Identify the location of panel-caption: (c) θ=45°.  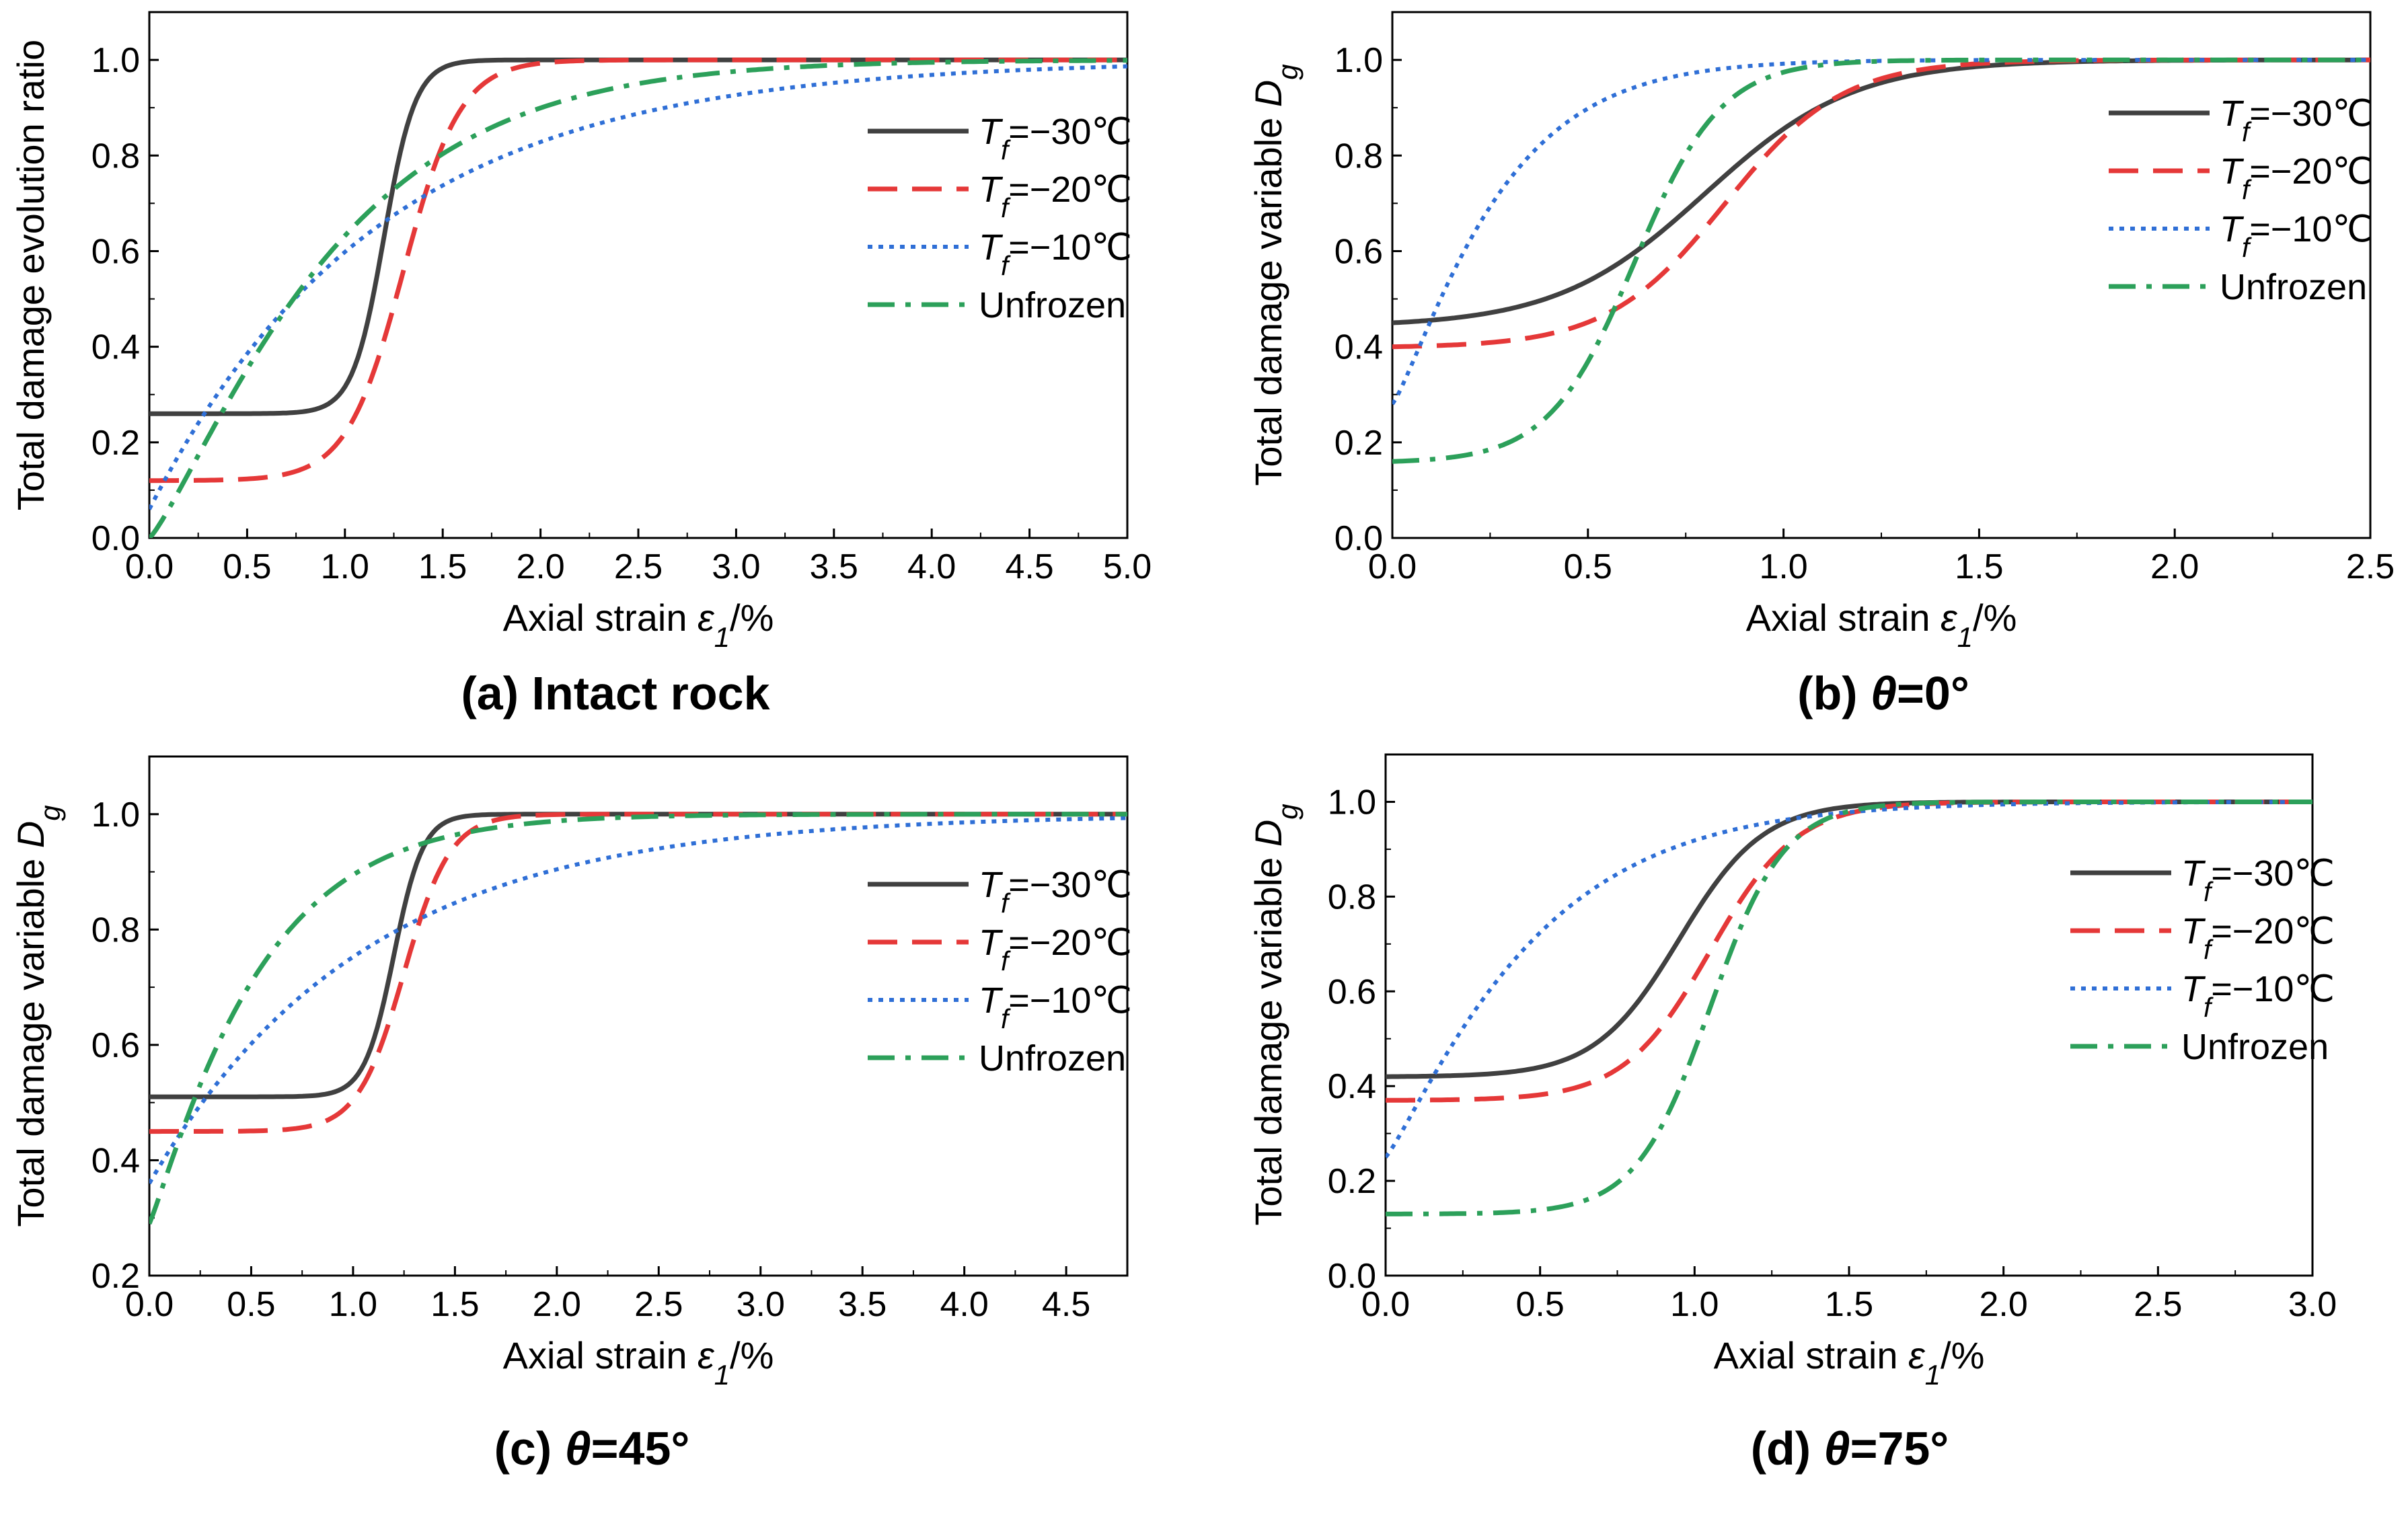
(592, 1448).